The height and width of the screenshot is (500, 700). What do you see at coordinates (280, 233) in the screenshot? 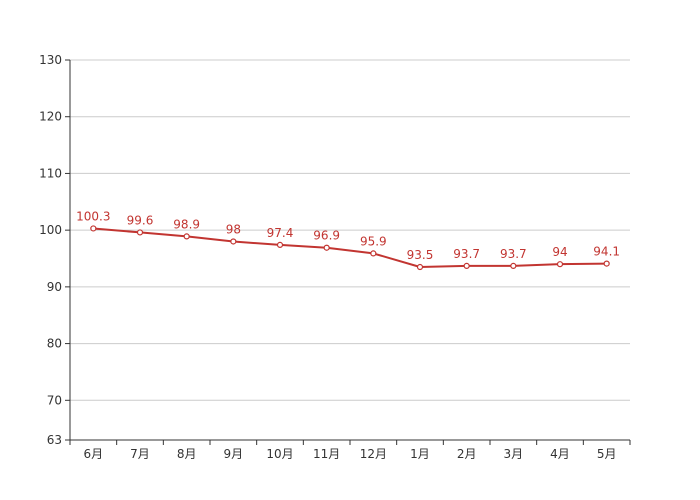
I see `data-label: 97.4` at bounding box center [280, 233].